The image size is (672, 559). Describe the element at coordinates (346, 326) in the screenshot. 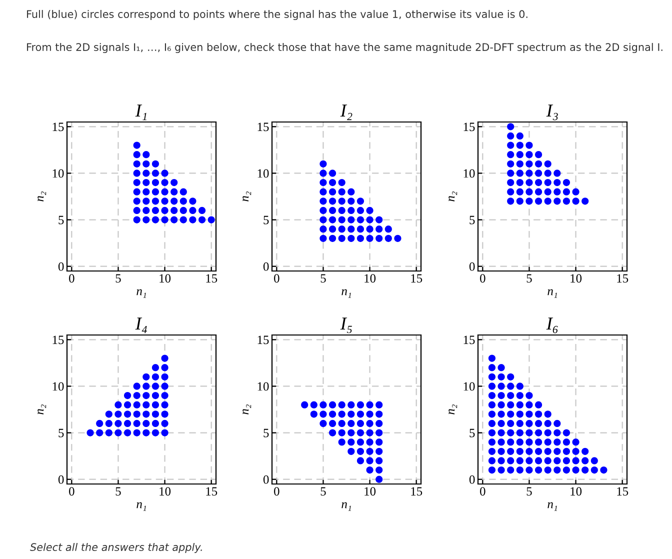

I see `chart-title: I₅` at that location.